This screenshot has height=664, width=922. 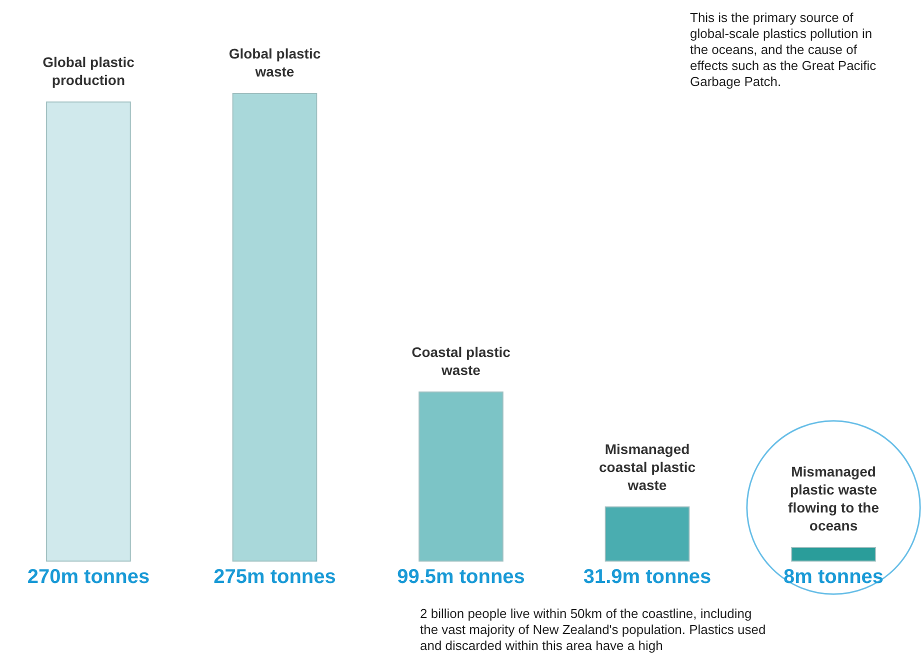 I want to click on data-label: 8m tonnes, so click(x=834, y=577).